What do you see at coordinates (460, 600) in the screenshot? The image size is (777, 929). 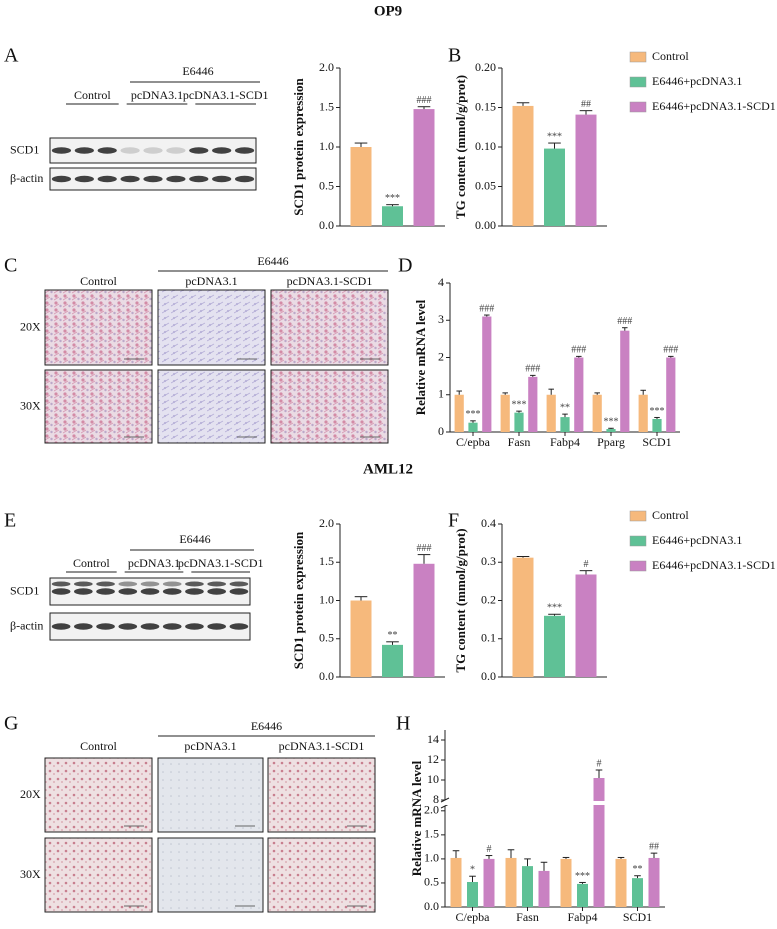 I see `y-axis-label: TG content (mmol/g/prot)` at bounding box center [460, 600].